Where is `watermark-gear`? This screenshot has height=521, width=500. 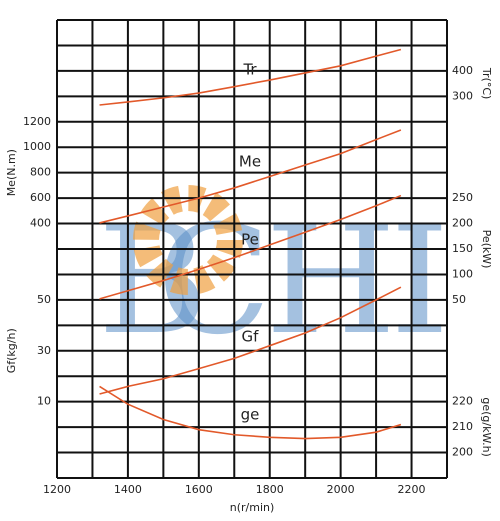 watermark-gear is located at coordinates (188, 240).